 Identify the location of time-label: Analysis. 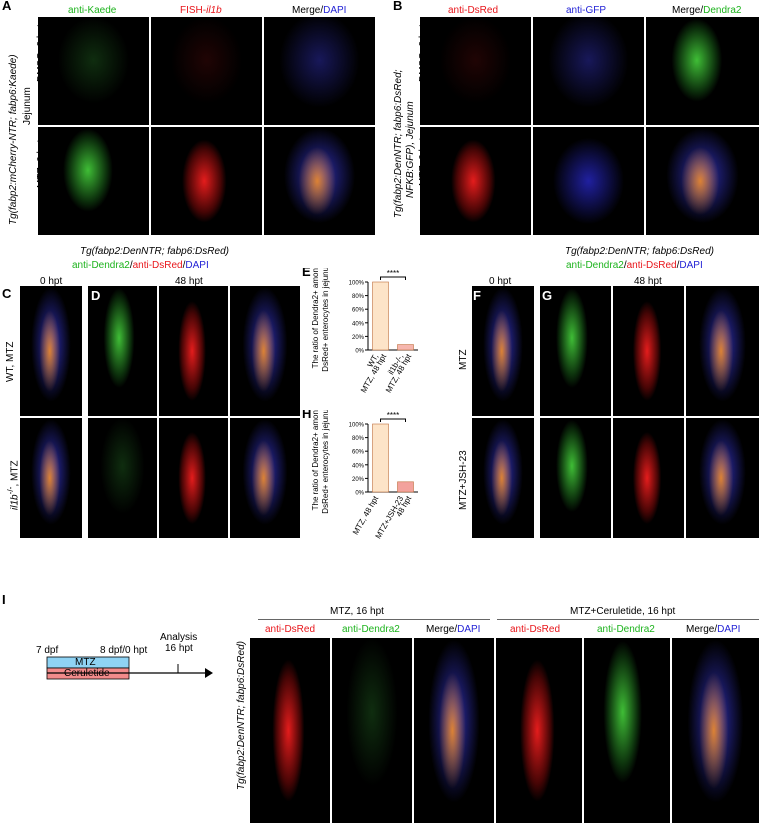
(179, 637).